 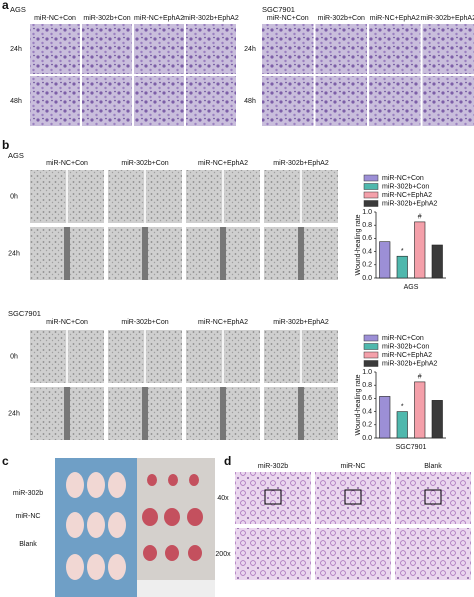 What do you see at coordinates (420, 377) in the screenshot?
I see `significance: #` at bounding box center [420, 377].